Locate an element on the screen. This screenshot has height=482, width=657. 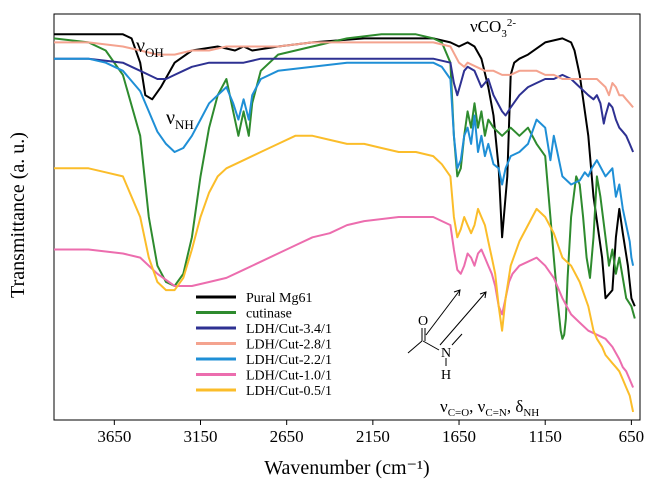
amide-nitrogen: N is located at coordinates (446, 353).